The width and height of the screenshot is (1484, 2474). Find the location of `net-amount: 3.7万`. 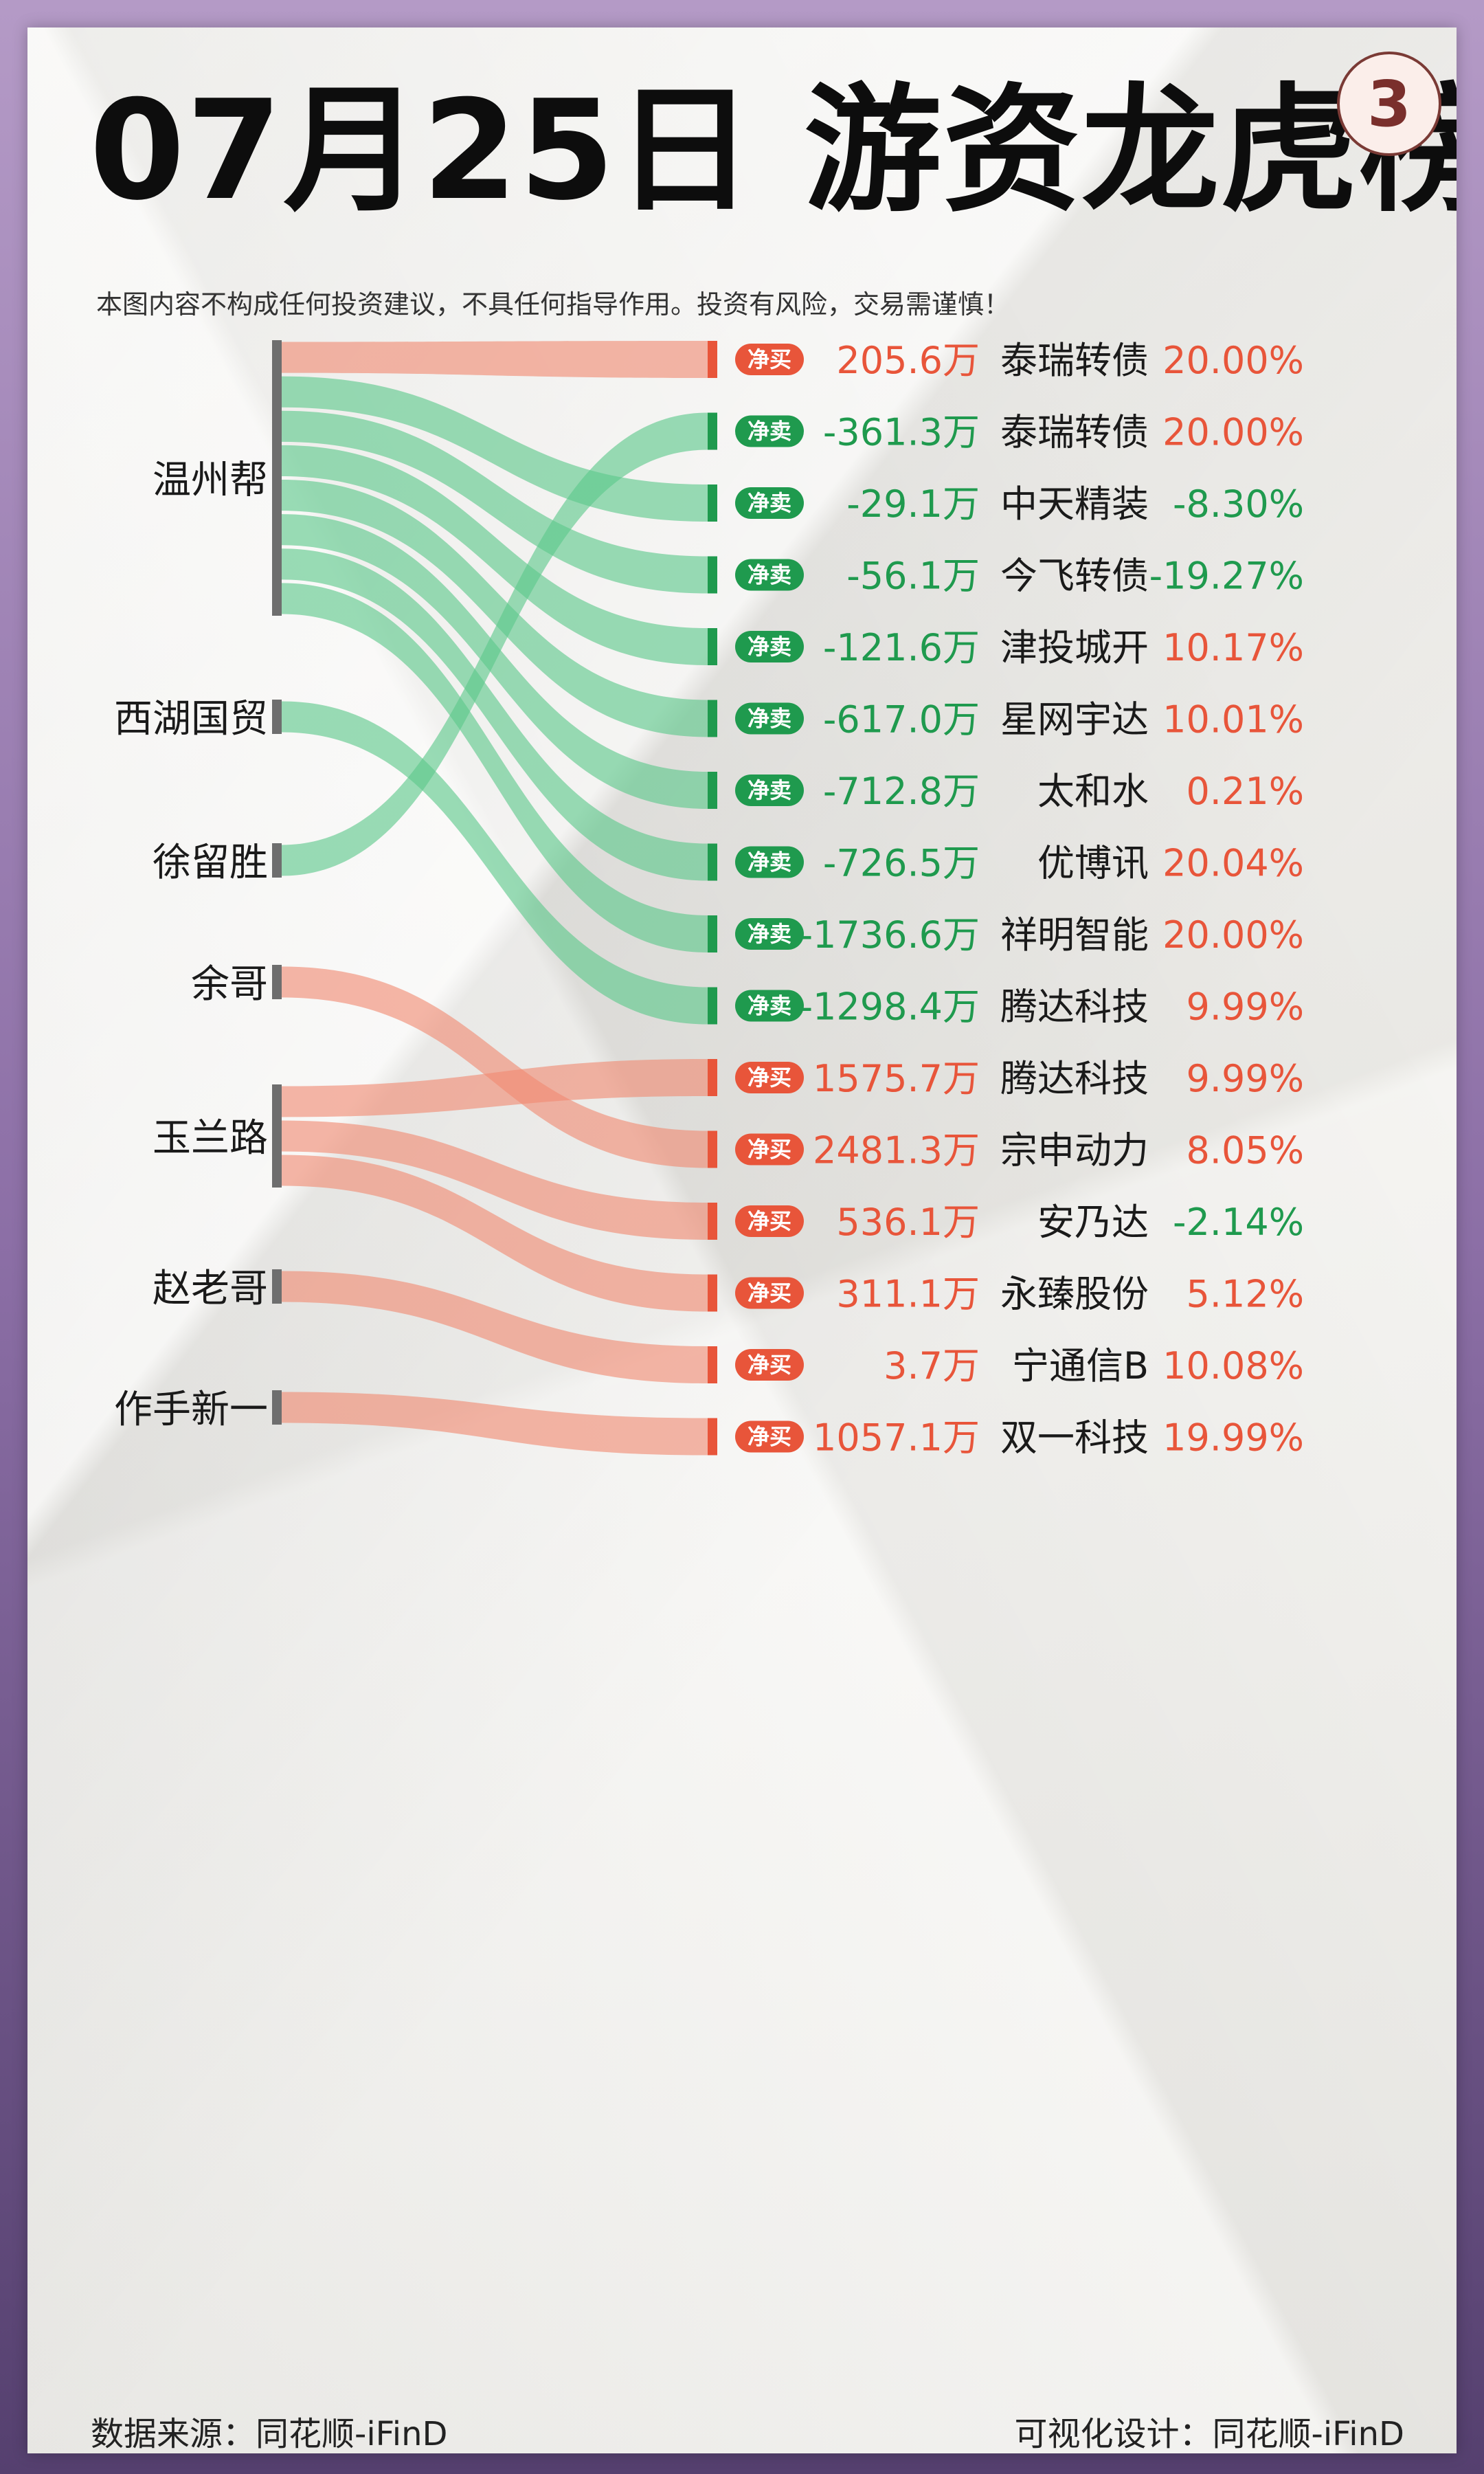

net-amount: 3.7万 is located at coordinates (932, 1366).